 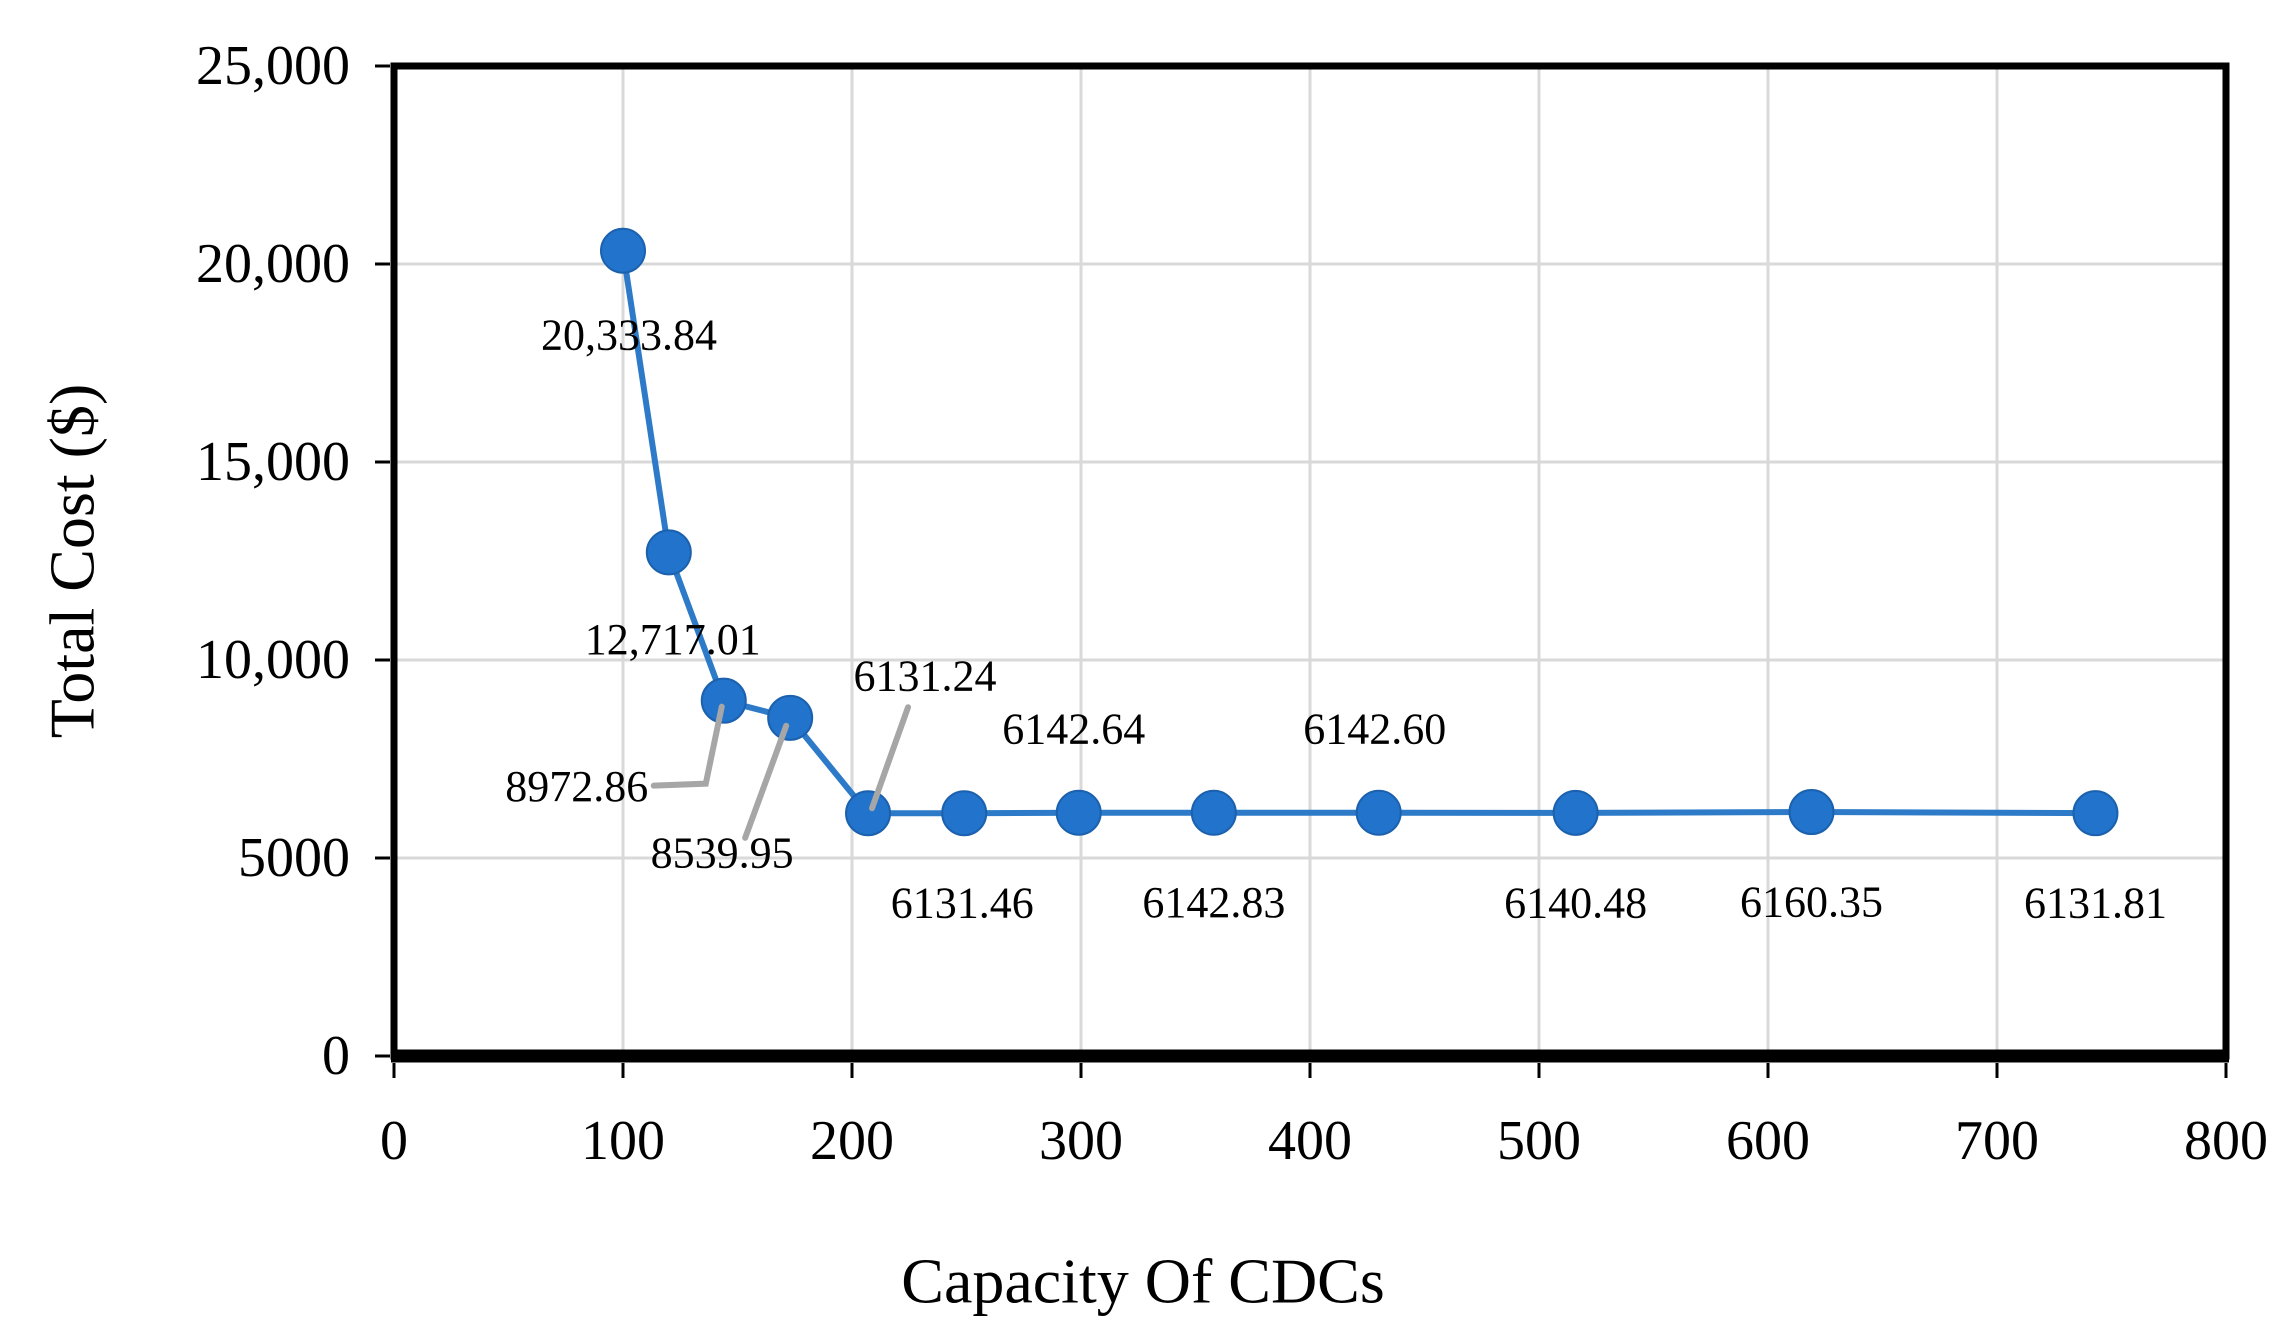 I want to click on y-tick-label: 5000, so click(x=294, y=858).